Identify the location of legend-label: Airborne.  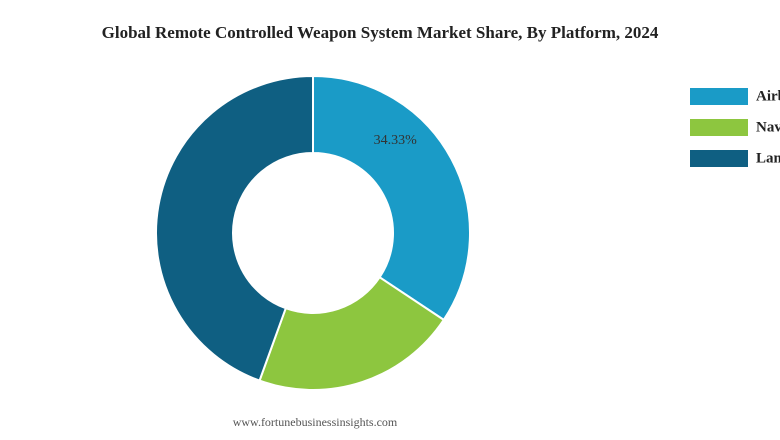
(768, 96).